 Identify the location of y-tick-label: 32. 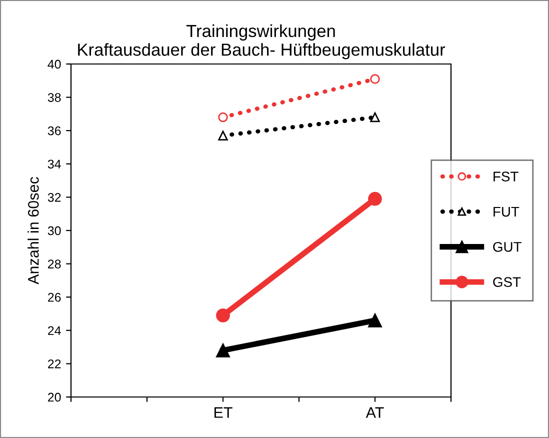
(54, 197).